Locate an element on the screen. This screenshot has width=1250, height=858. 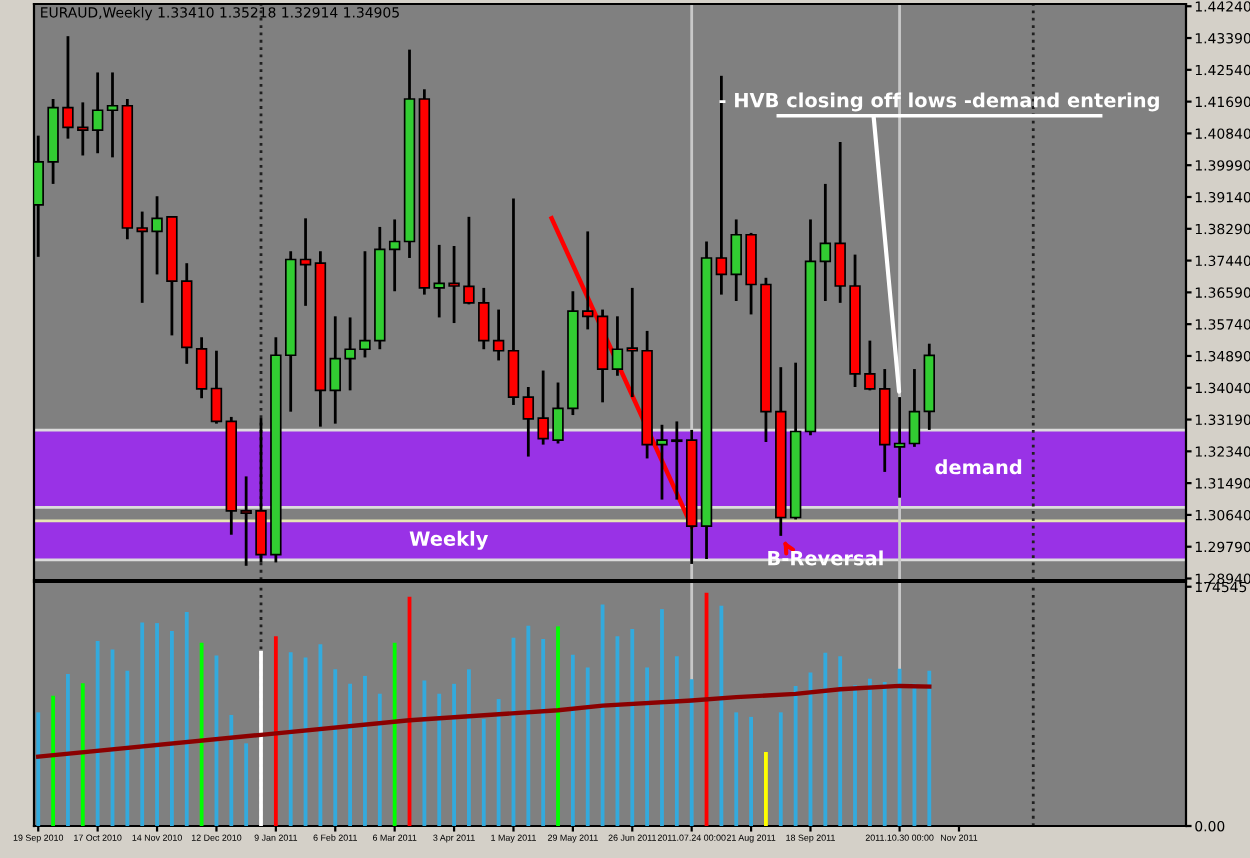
band-label: demand is located at coordinates (978, 467).